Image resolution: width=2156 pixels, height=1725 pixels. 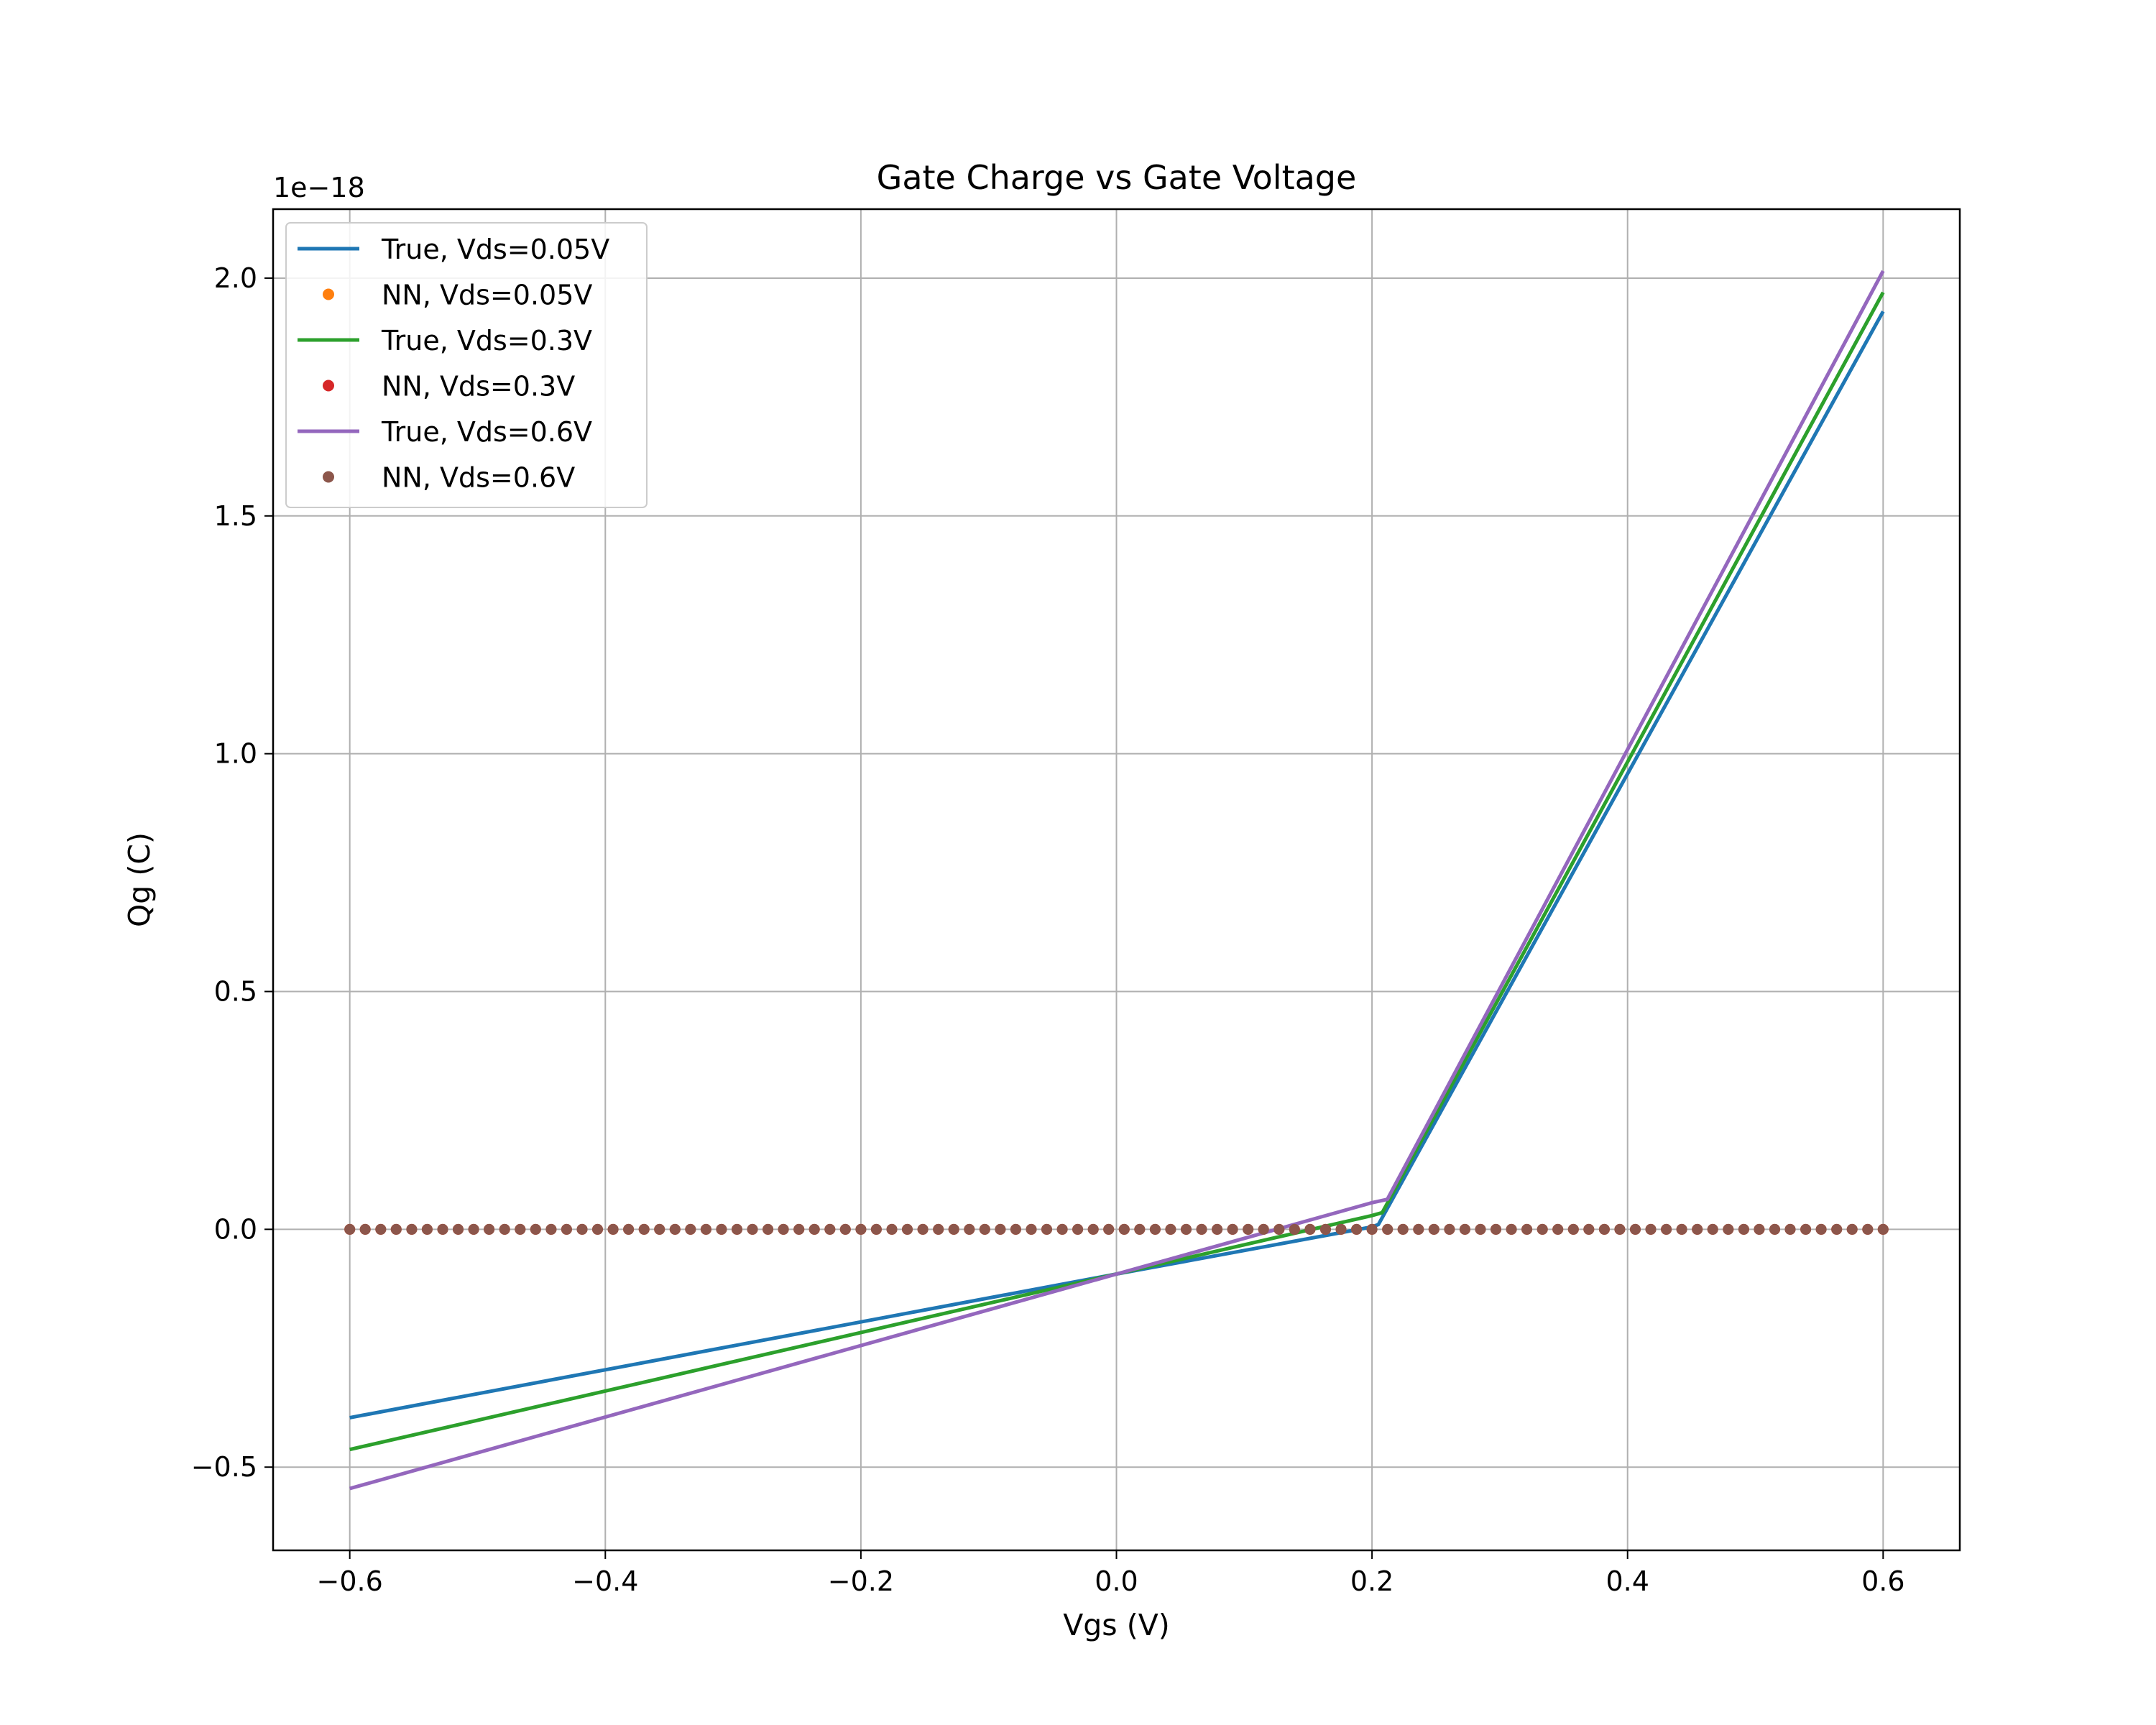 What do you see at coordinates (1116, 1581) in the screenshot?
I see `x-tick-label: 0.0` at bounding box center [1116, 1581].